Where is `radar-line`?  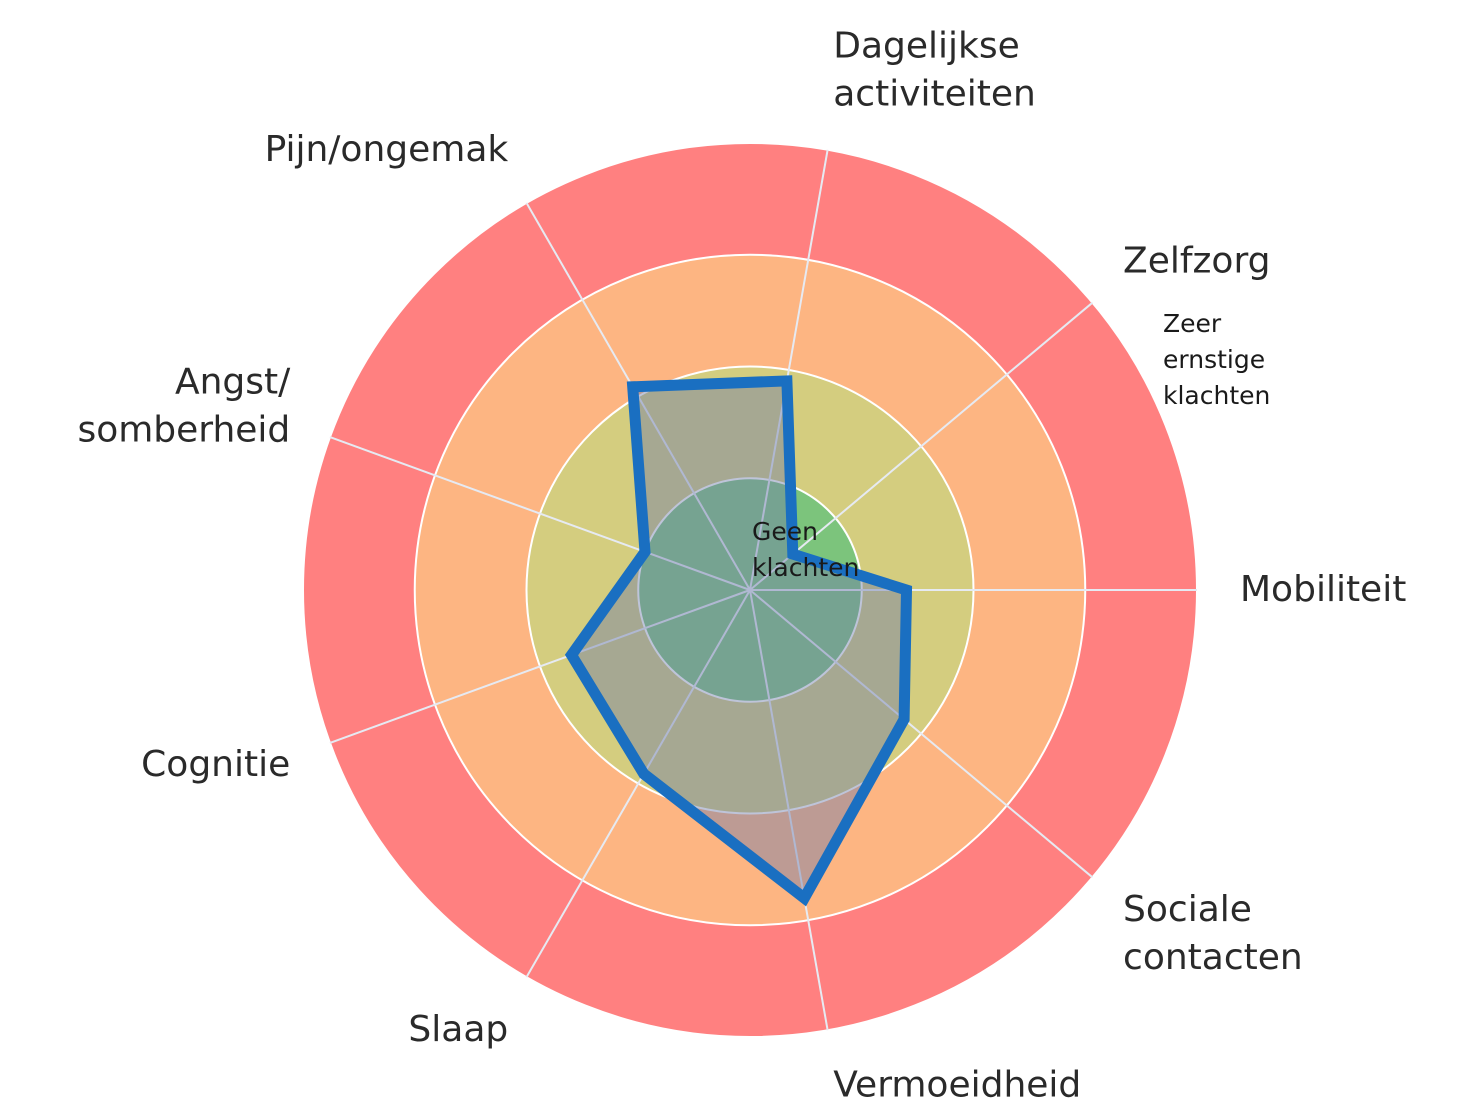 radar-line is located at coordinates (738, 641).